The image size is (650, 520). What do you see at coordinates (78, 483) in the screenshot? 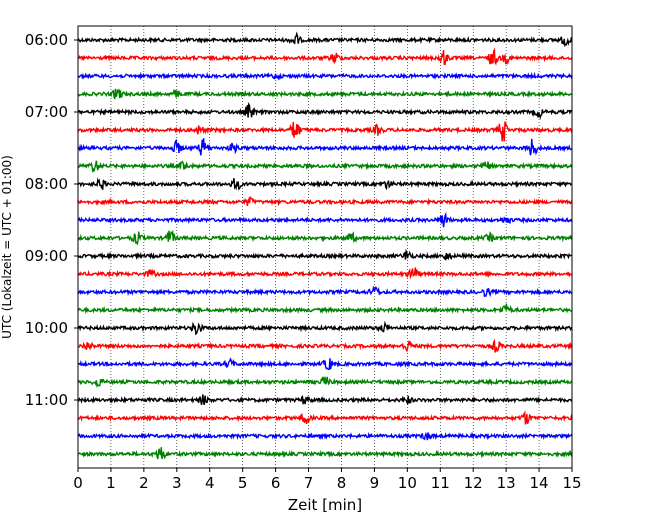
I see `x-tick-label: 0` at bounding box center [78, 483].